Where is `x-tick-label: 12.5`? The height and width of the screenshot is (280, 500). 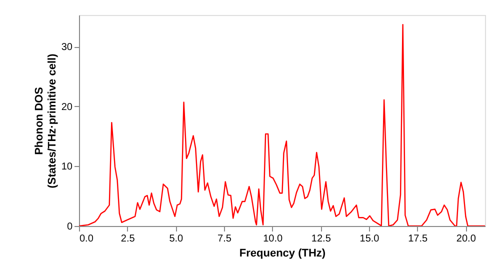 x-tick-label: 12.5 is located at coordinates (321, 239).